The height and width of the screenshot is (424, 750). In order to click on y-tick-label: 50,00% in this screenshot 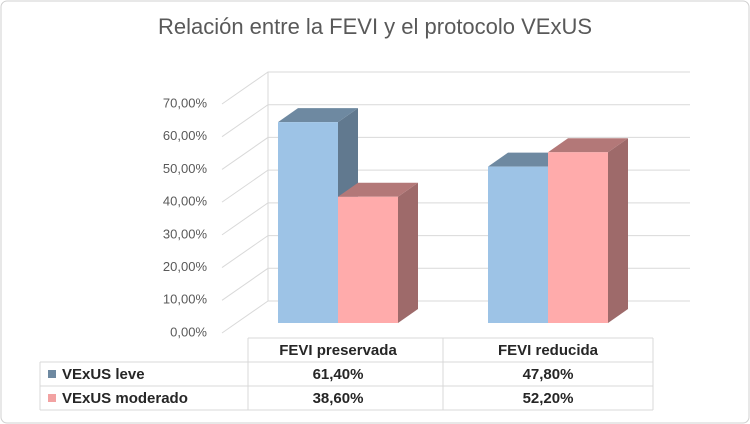, I will do `click(185, 168)`.